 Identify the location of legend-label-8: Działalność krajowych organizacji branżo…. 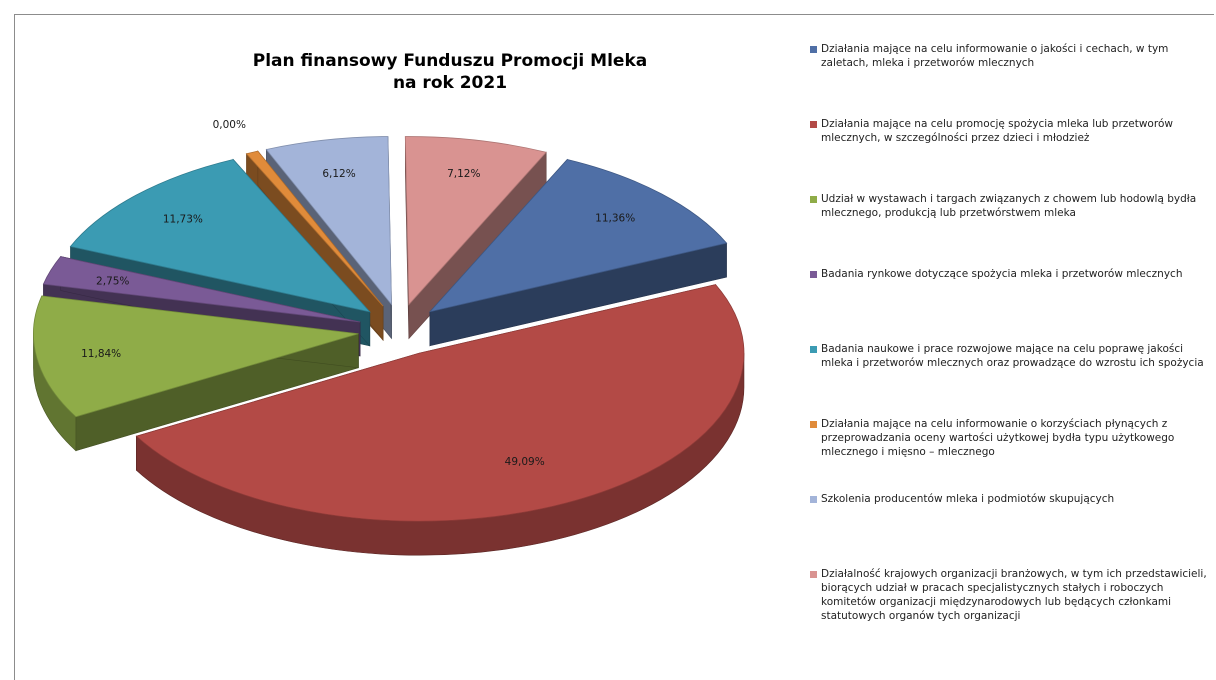
(1014, 595).